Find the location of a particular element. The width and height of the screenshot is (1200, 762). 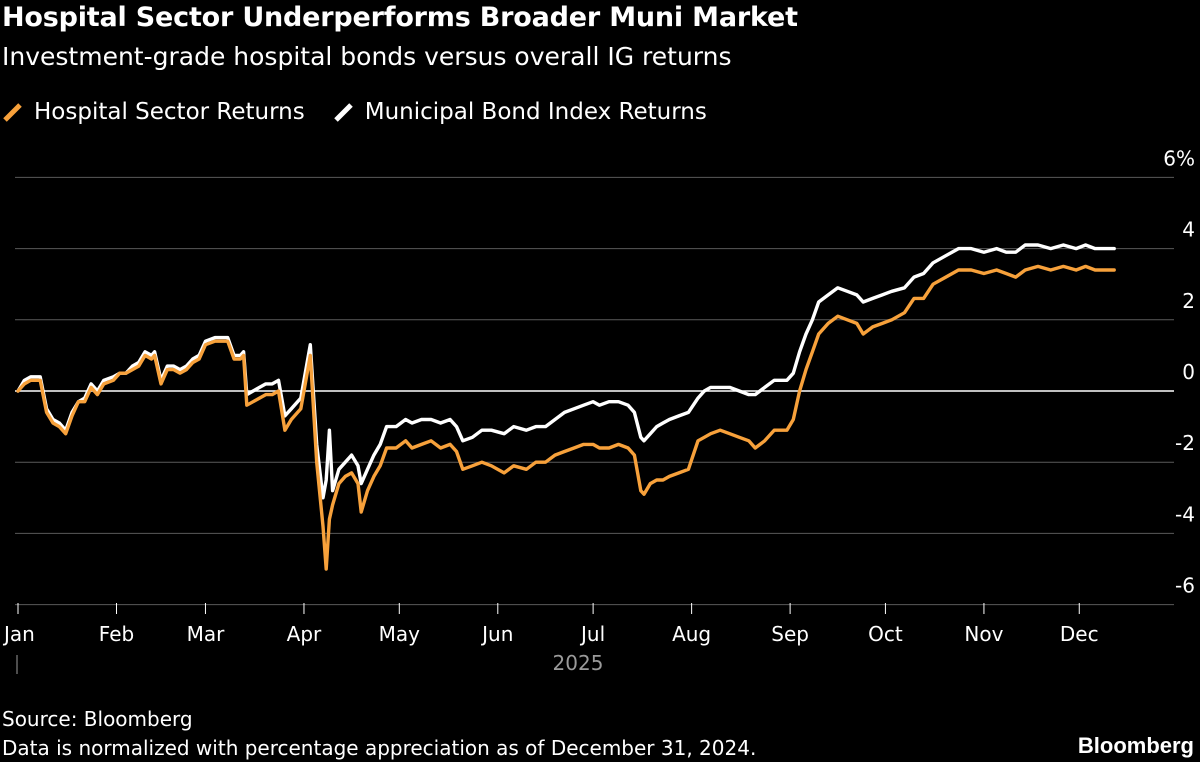

x-tick-label: Jan is located at coordinates (18, 634).